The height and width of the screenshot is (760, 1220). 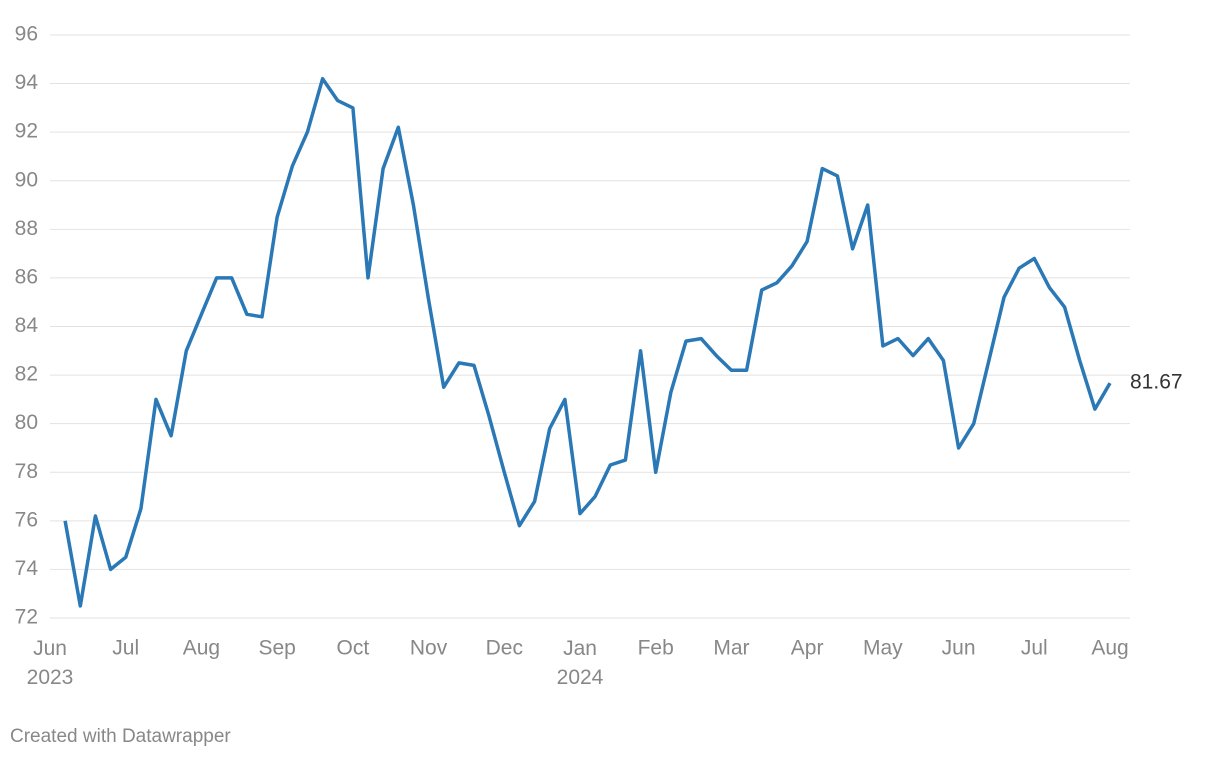 I want to click on x-tick-label: Sep, so click(x=276, y=648).